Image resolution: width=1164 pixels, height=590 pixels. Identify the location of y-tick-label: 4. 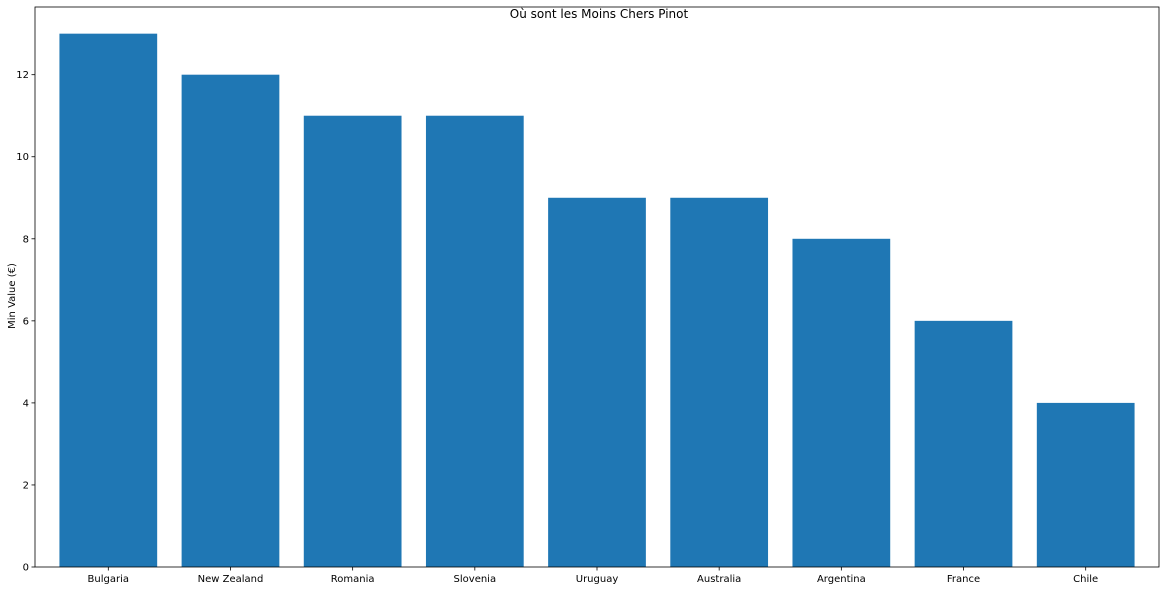
(26, 403).